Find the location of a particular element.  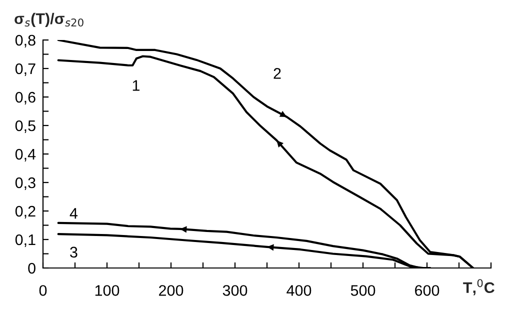

y-tick-label: 0,4 is located at coordinates (25, 155).